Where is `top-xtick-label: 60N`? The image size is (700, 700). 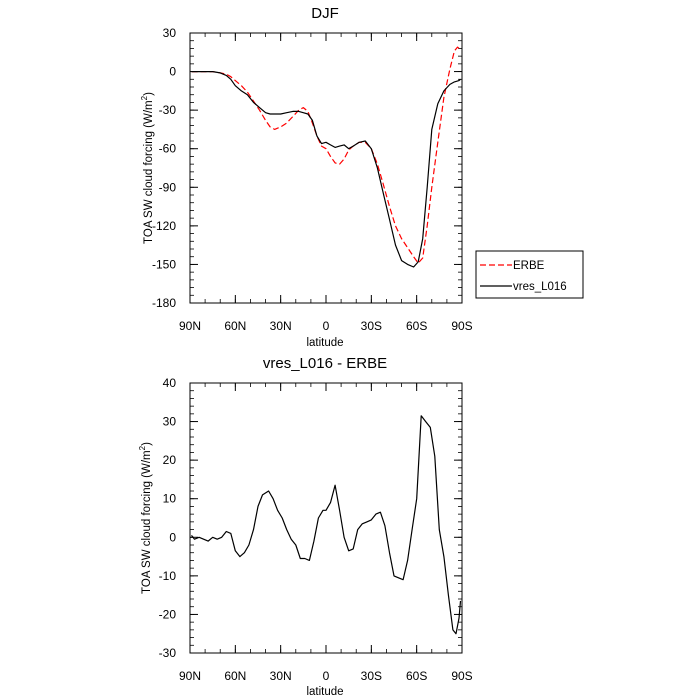 top-xtick-label: 60N is located at coordinates (235, 326).